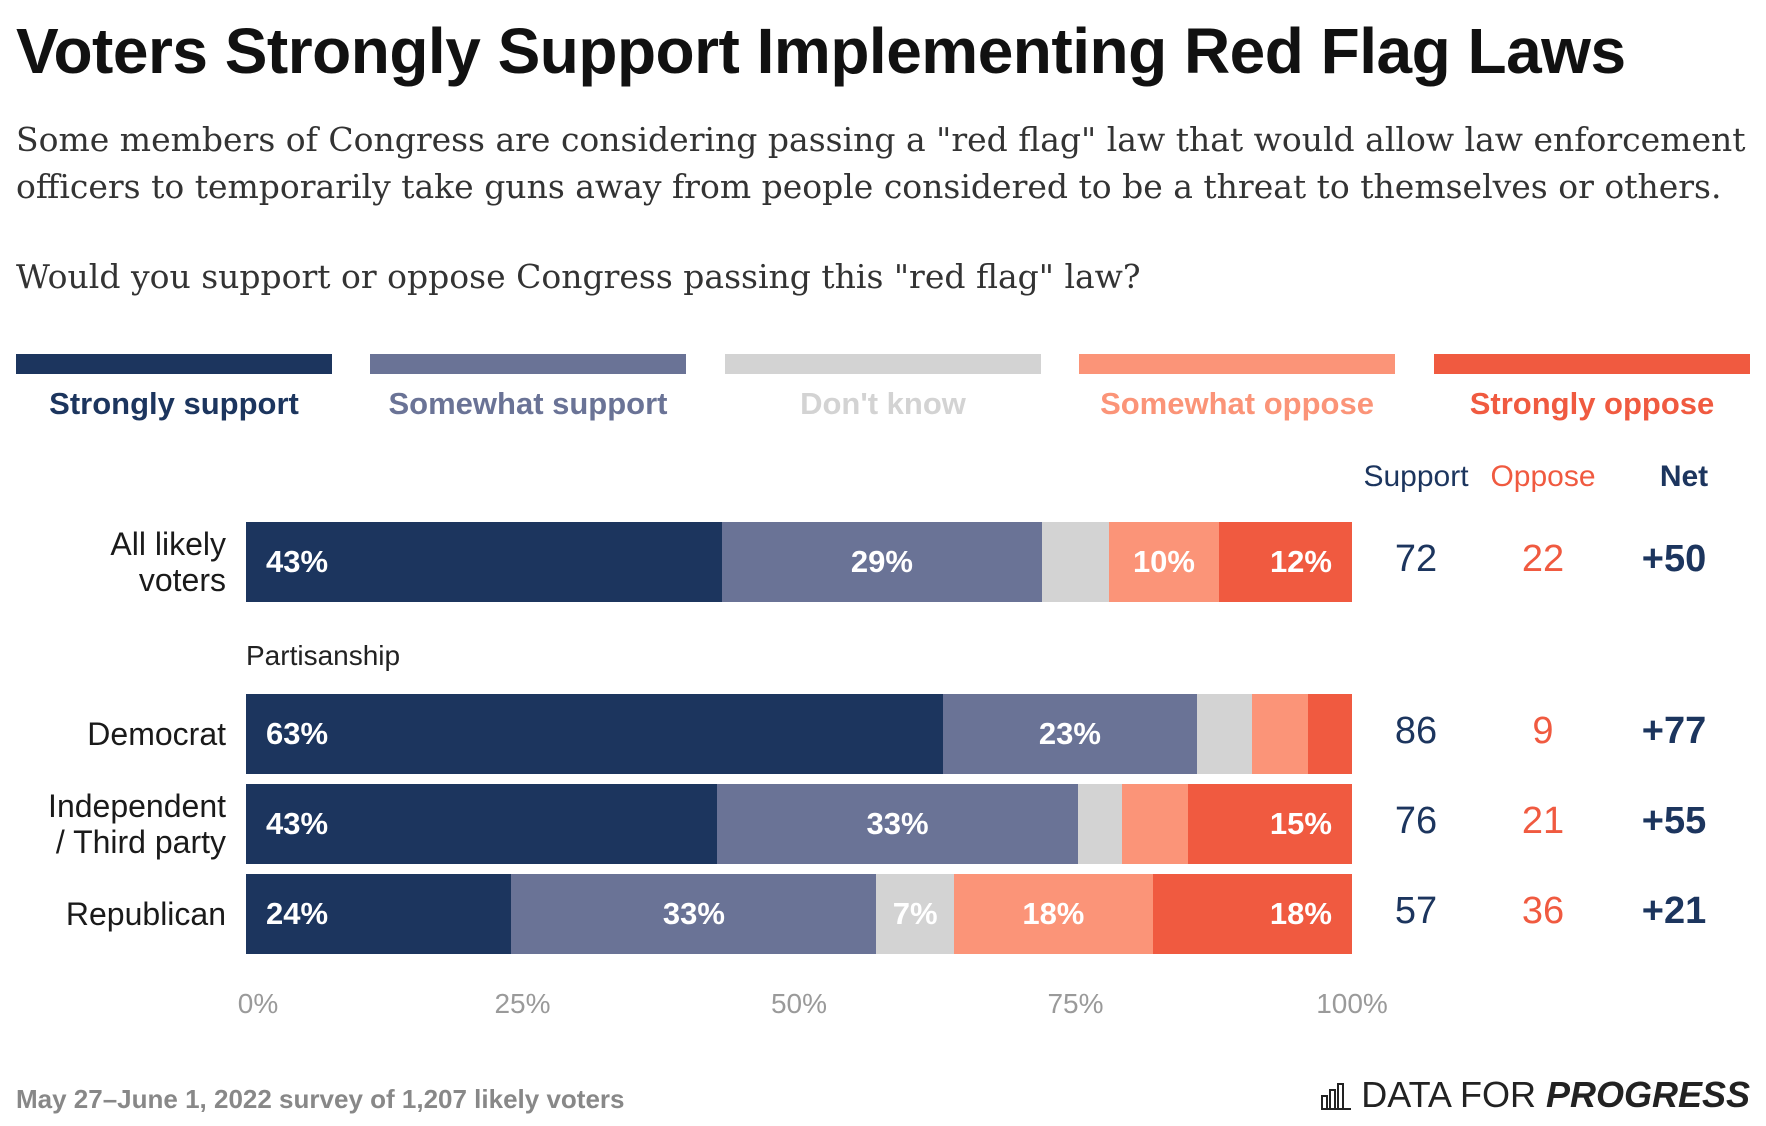 Image resolution: width=1766 pixels, height=1126 pixels. I want to click on data-label: 29%, so click(881, 561).